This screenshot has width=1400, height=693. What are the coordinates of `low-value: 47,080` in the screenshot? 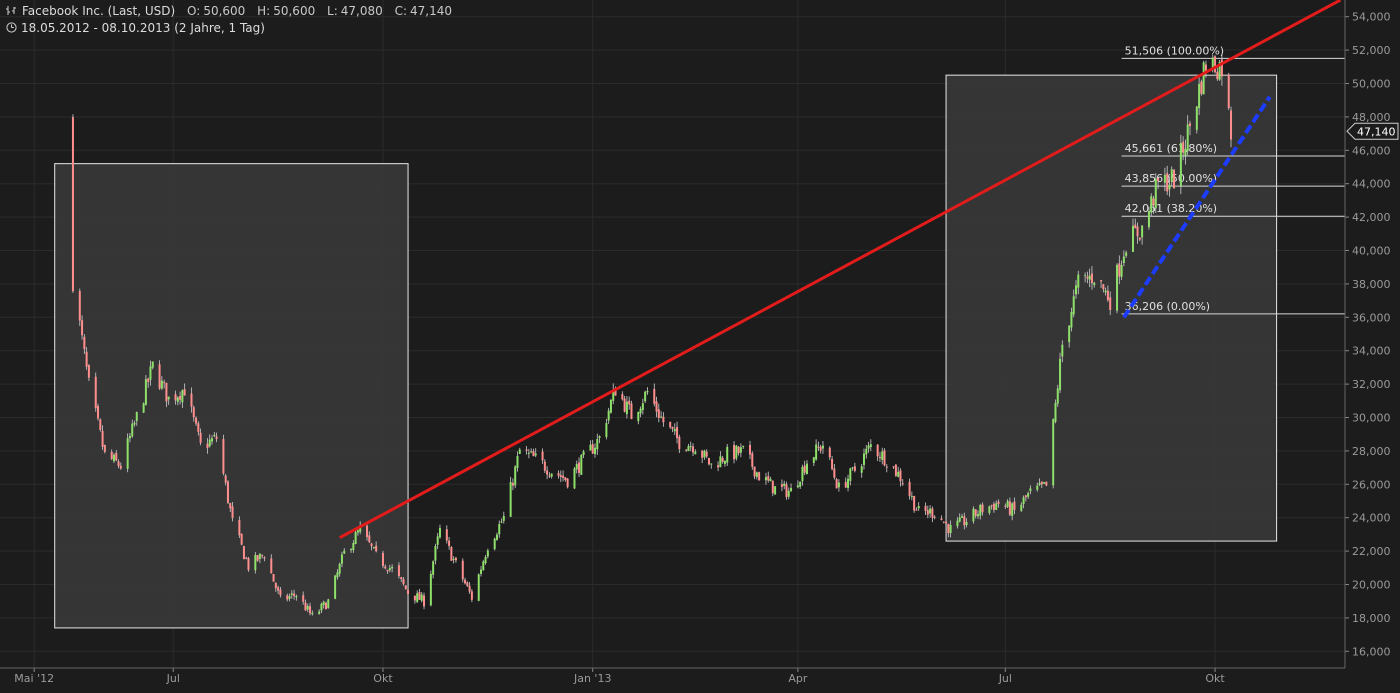 It's located at (361, 11).